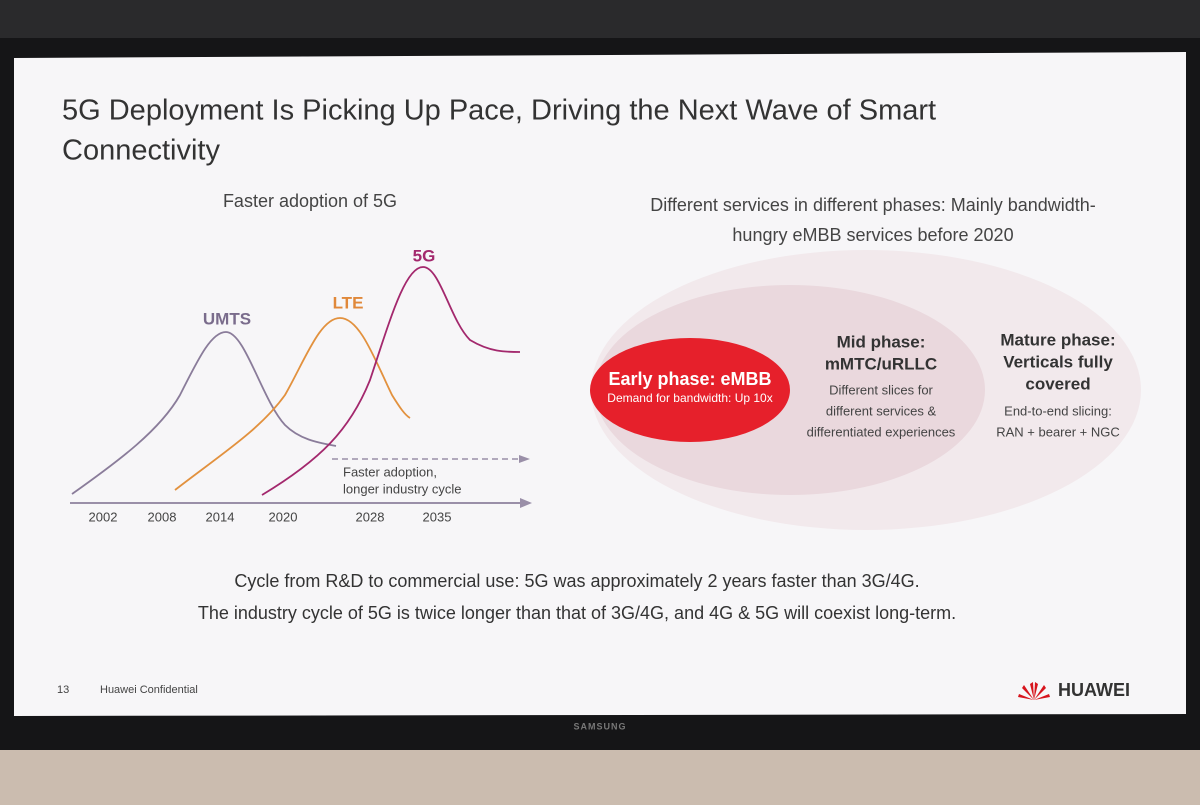 The height and width of the screenshot is (805, 1200). What do you see at coordinates (424, 255) in the screenshot?
I see `curve-label: 5G` at bounding box center [424, 255].